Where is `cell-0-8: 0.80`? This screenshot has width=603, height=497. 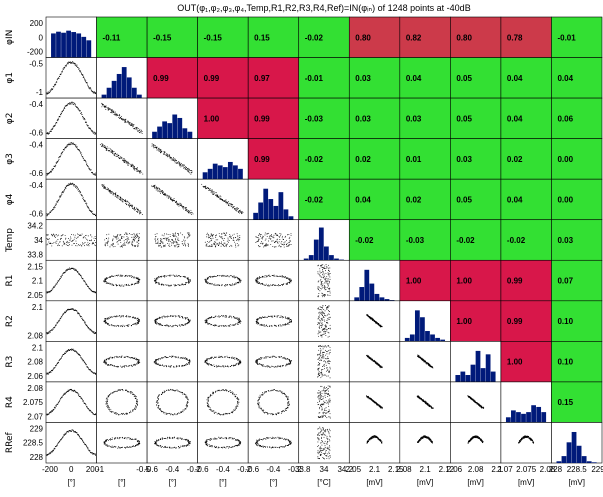
cell-0-8: 0.80 is located at coordinates (476, 37).